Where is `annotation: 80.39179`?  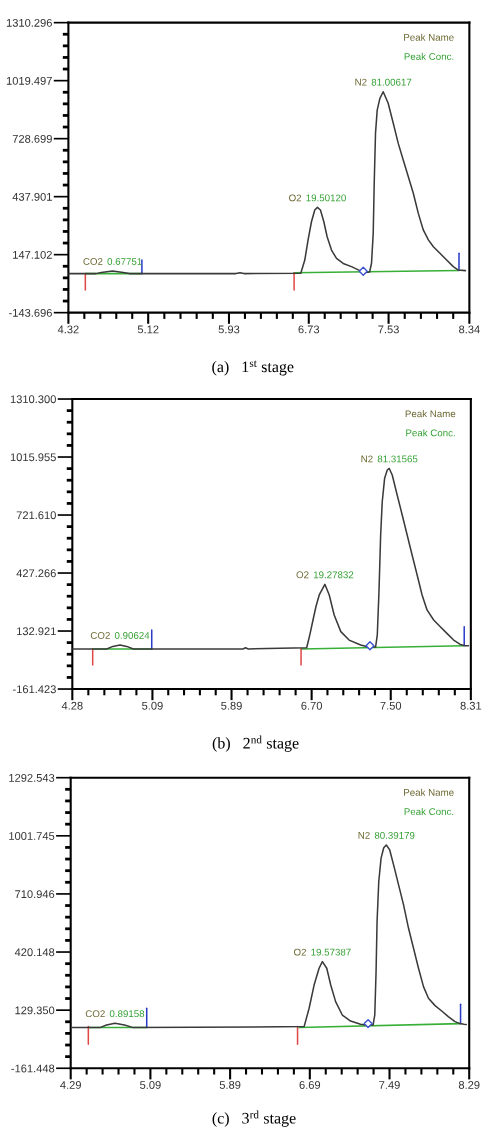 annotation: 80.39179 is located at coordinates (394, 835).